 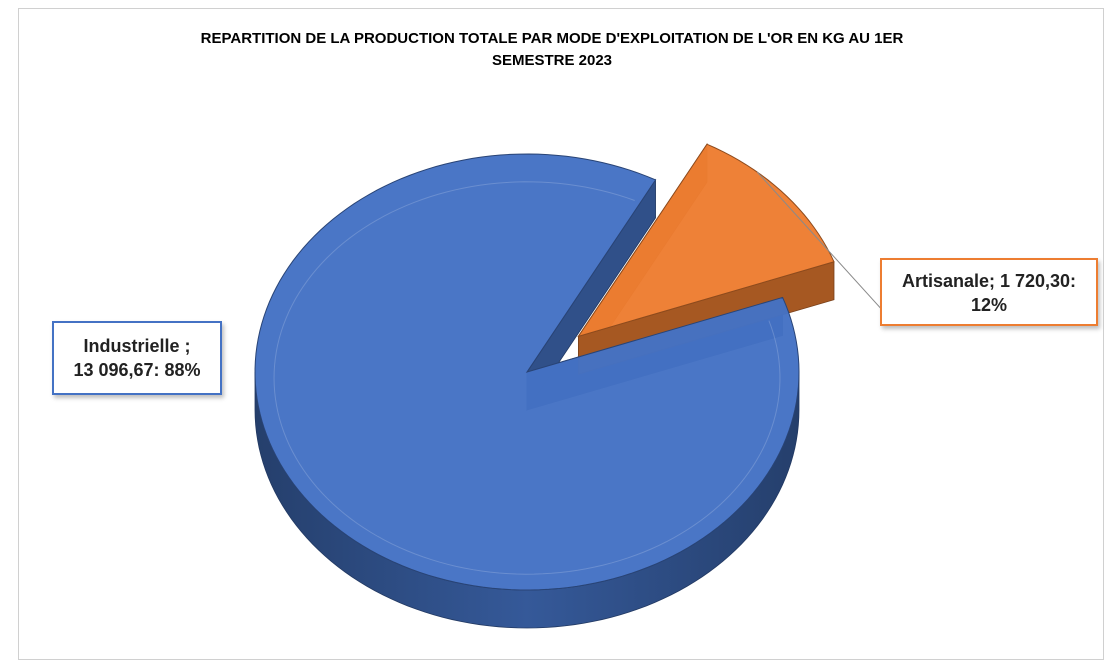 What do you see at coordinates (989, 292) in the screenshot?
I see `data-label-artisanale: Artisanale; 1 720,30: 12%` at bounding box center [989, 292].